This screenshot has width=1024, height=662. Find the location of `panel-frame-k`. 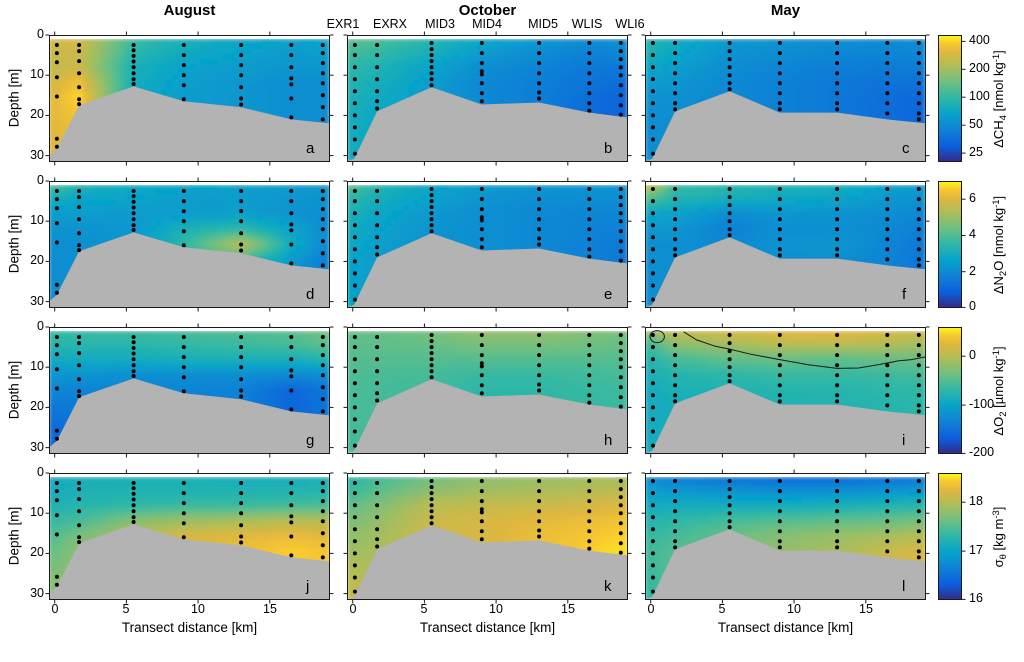

panel-frame-k is located at coordinates (487, 536).